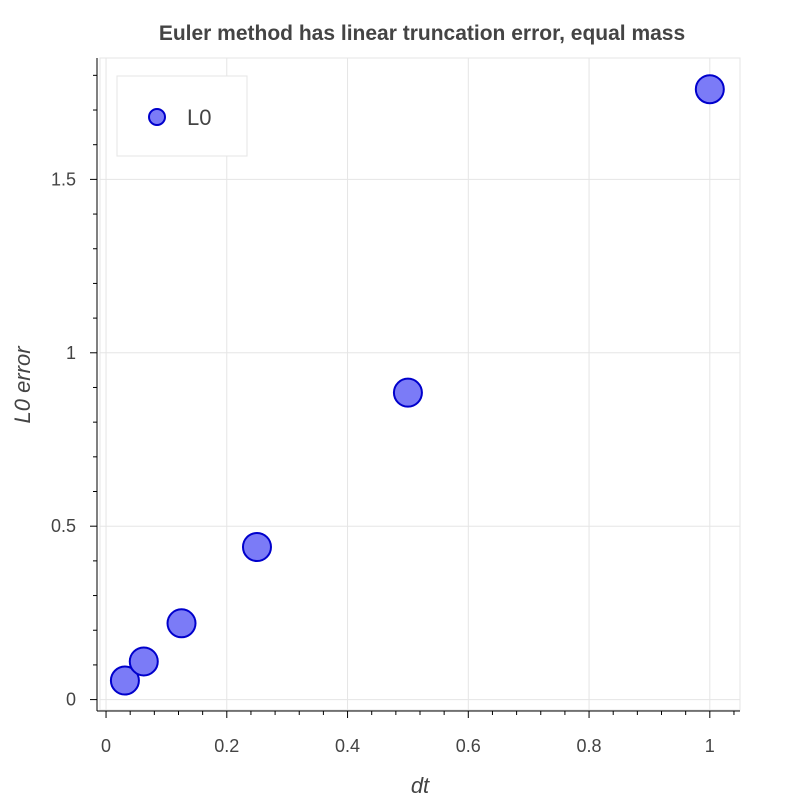  Describe the element at coordinates (468, 746) in the screenshot. I see `x-tick-label: 0.6` at that location.